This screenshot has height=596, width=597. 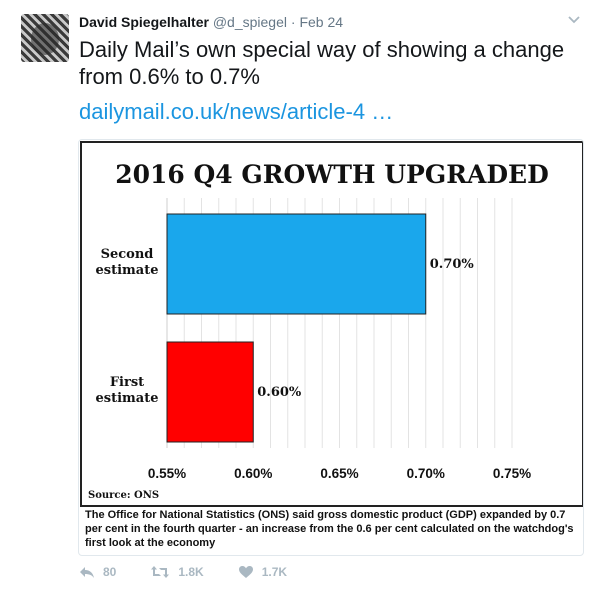 What do you see at coordinates (177, 572) in the screenshot?
I see `retweet-action: 1.8K` at bounding box center [177, 572].